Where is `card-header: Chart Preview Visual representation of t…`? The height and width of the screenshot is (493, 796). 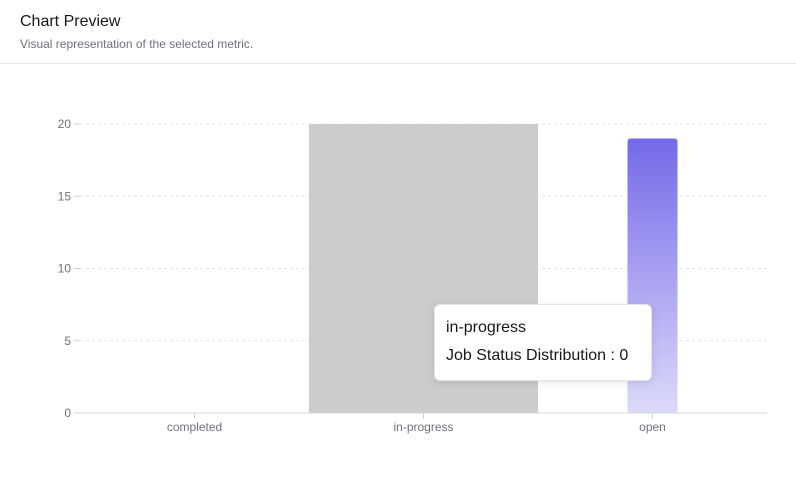
card-header: Chart Preview Visual representation of t… is located at coordinates (398, 32).